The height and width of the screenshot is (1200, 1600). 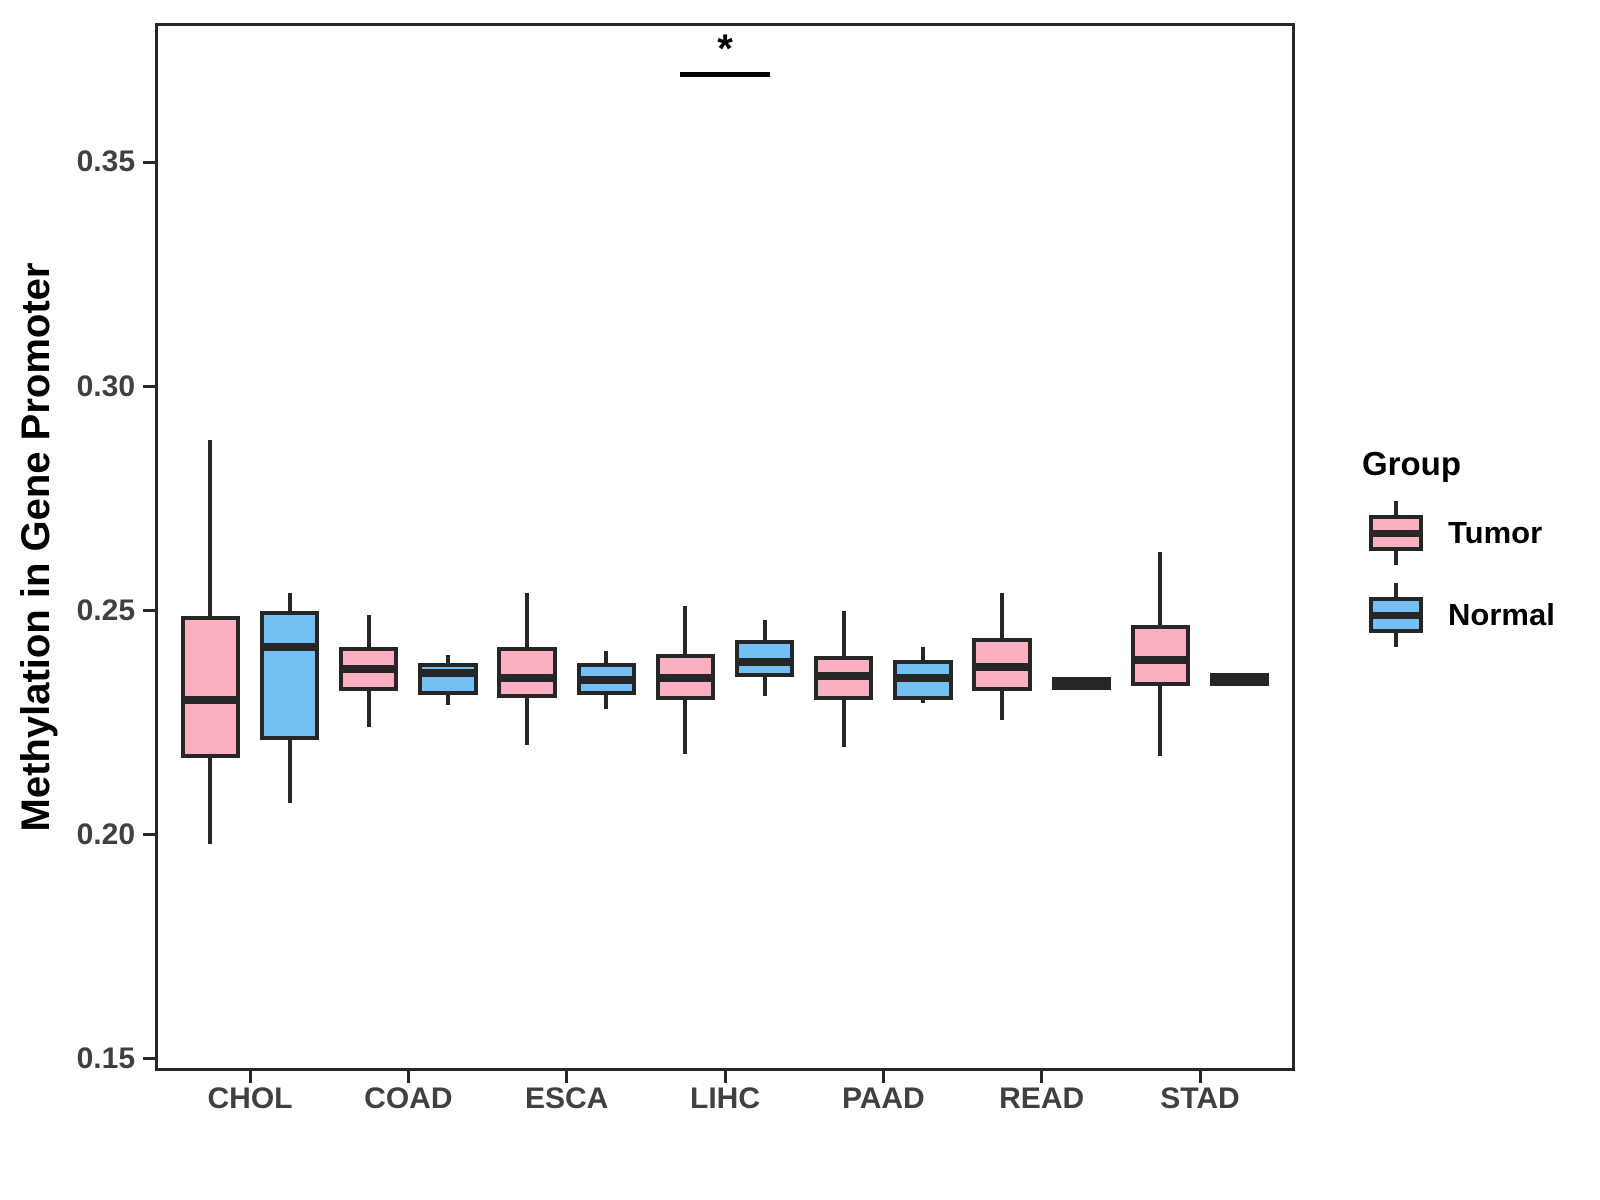 I want to click on boxplot-COAD-Tumor-lower-whisker, so click(x=368, y=707).